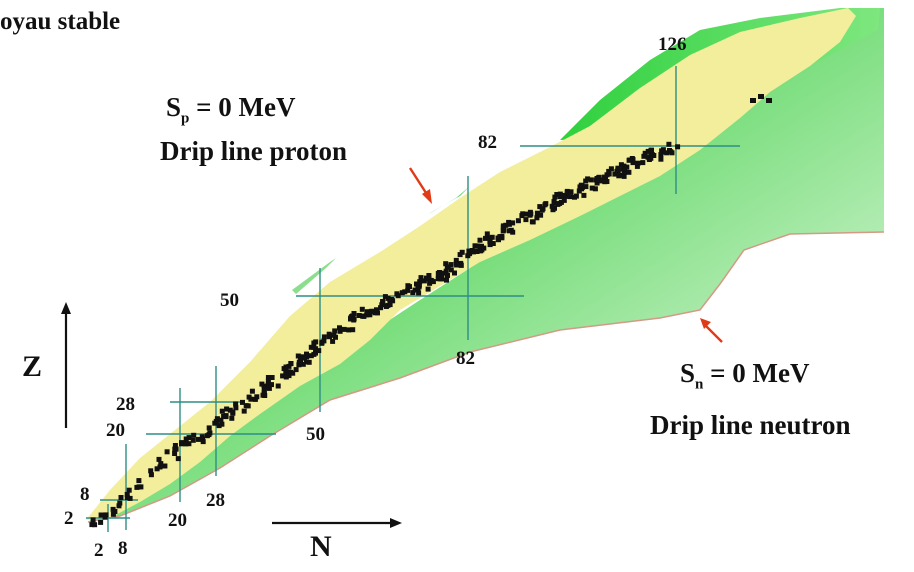  Describe the element at coordinates (321, 546) in the screenshot. I see `n-axis-label: N` at that location.